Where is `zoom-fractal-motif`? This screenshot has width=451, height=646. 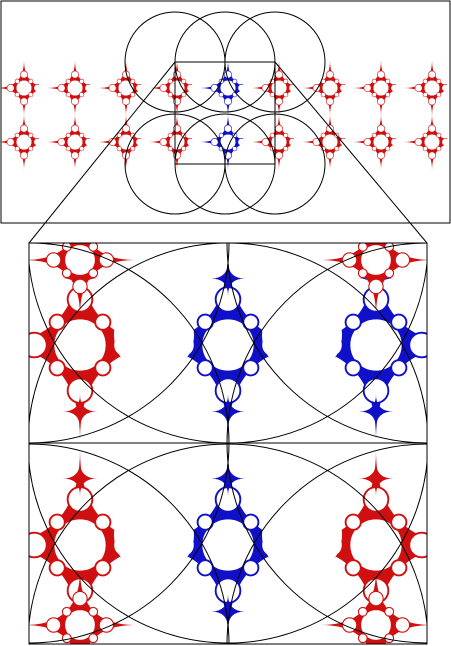
zoom-fractal-motif is located at coordinates (102, 545).